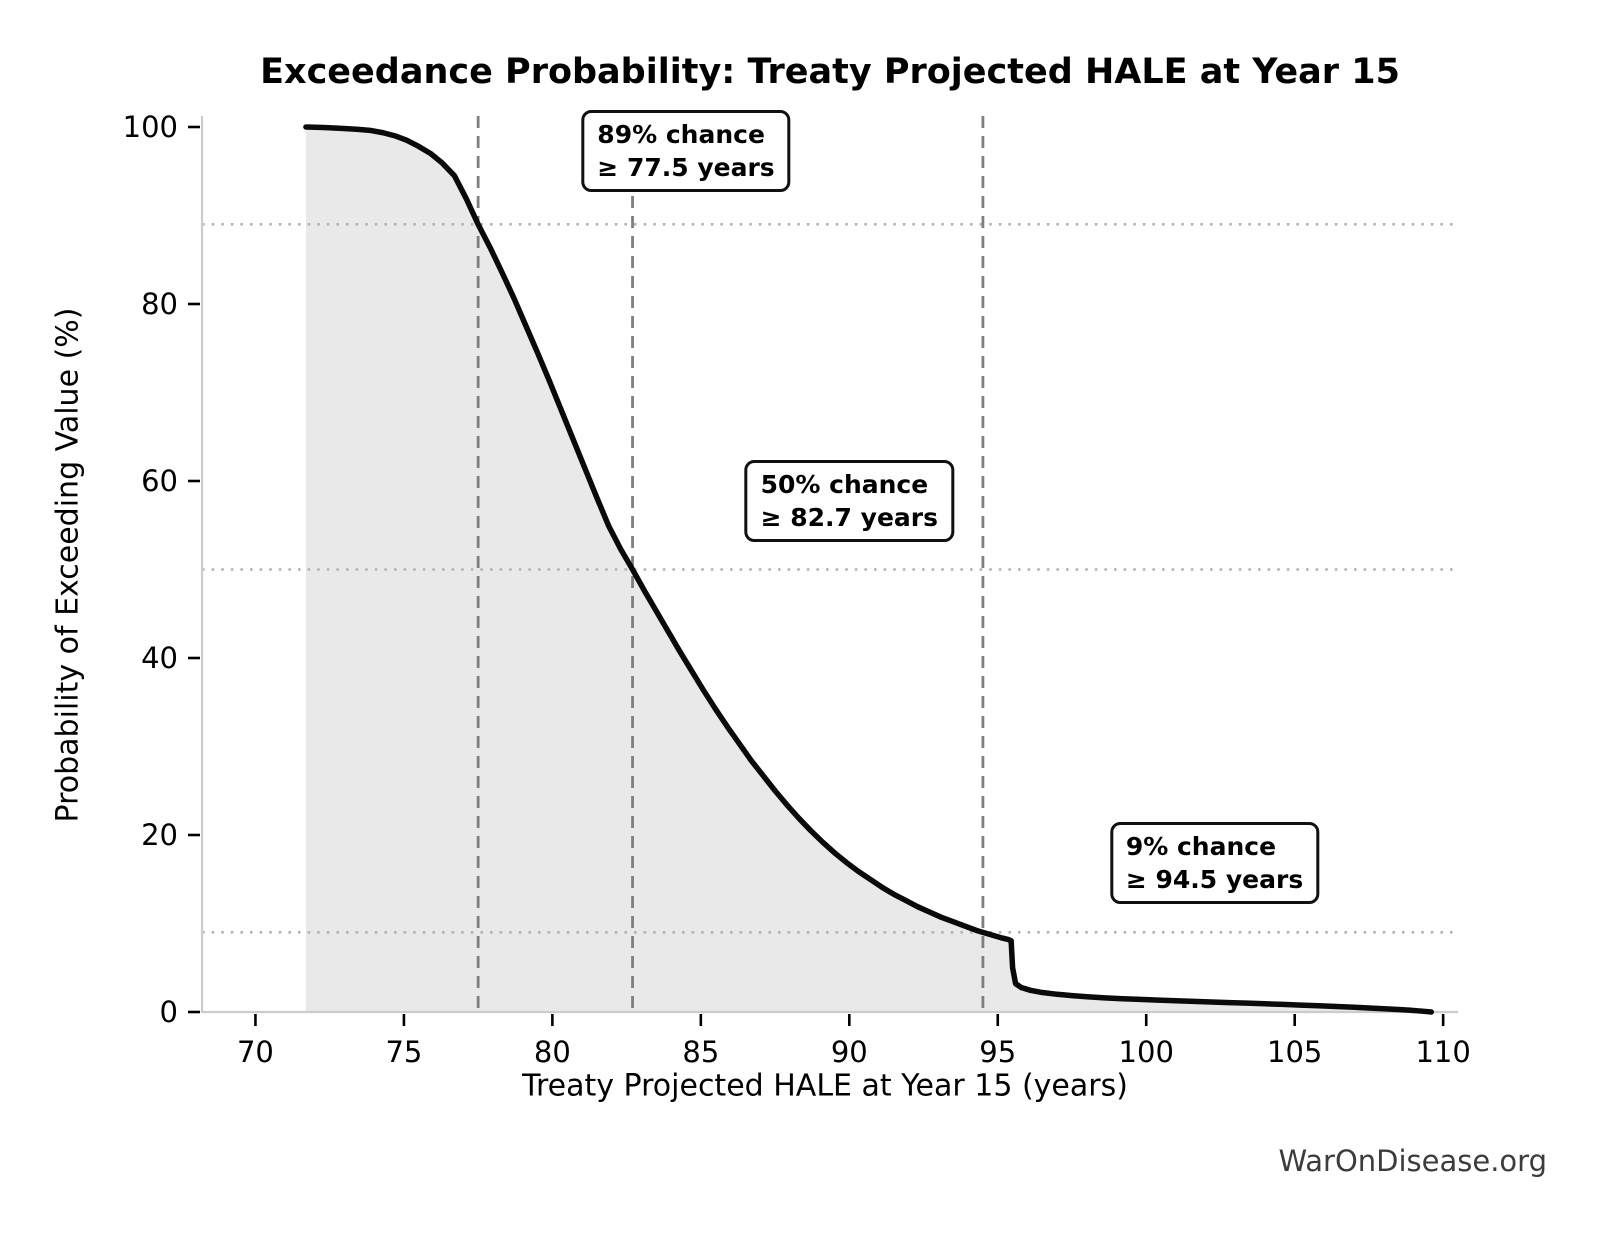 The height and width of the screenshot is (1234, 1604). I want to click on annotation-line: 89% chance, so click(681, 134).